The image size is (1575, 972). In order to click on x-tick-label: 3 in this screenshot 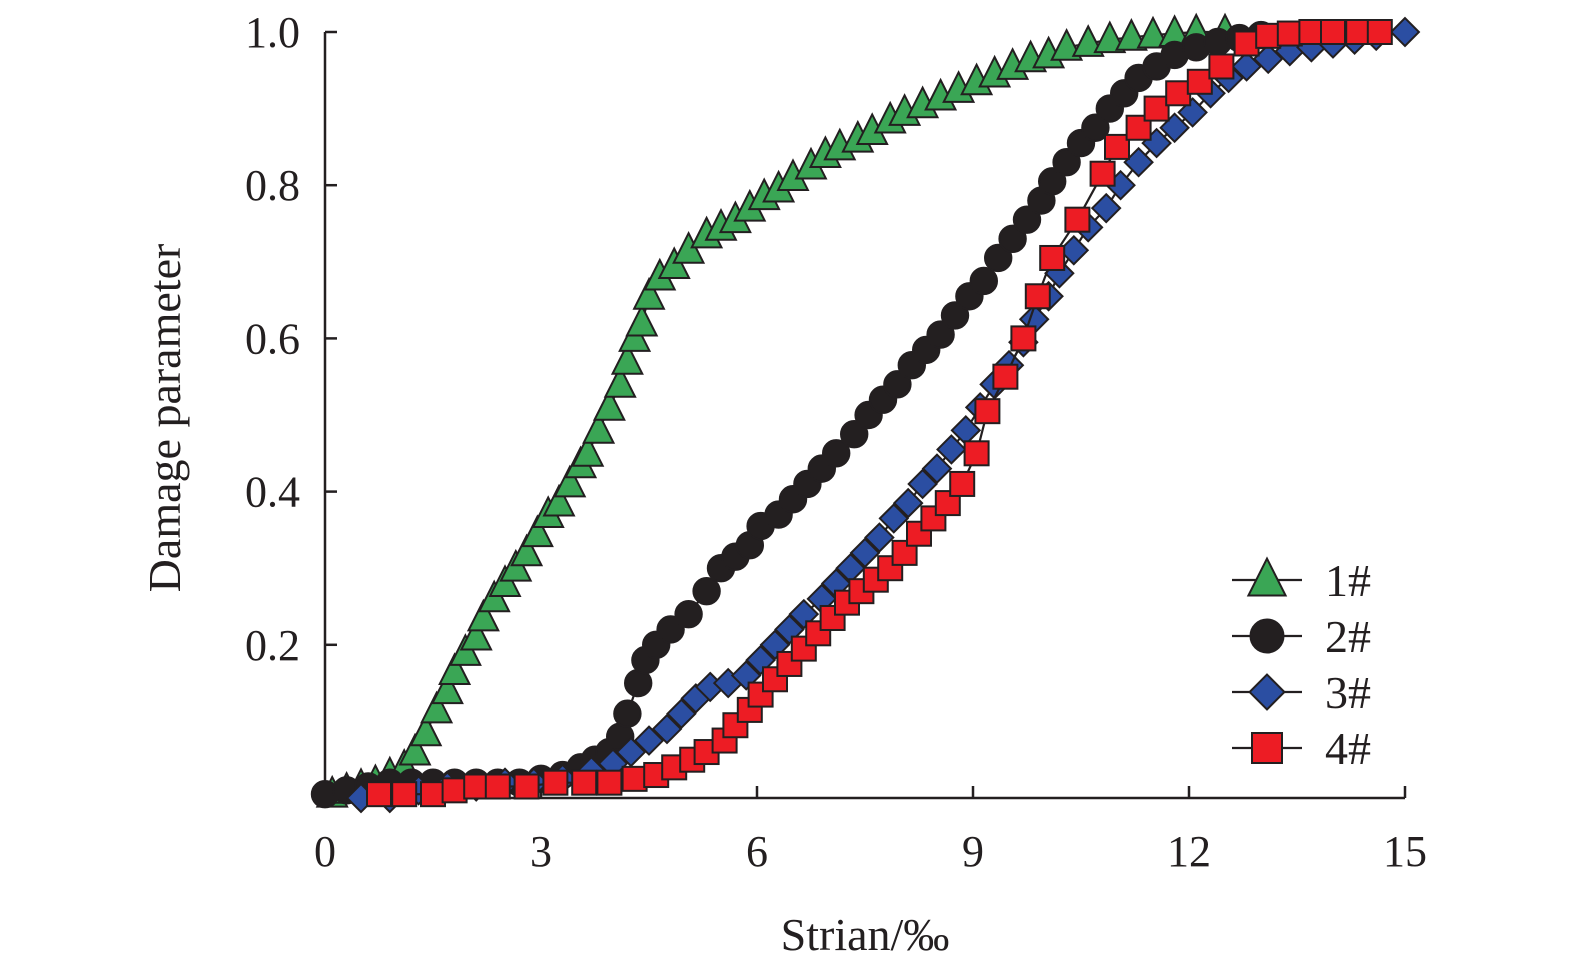, I will do `click(541, 851)`.